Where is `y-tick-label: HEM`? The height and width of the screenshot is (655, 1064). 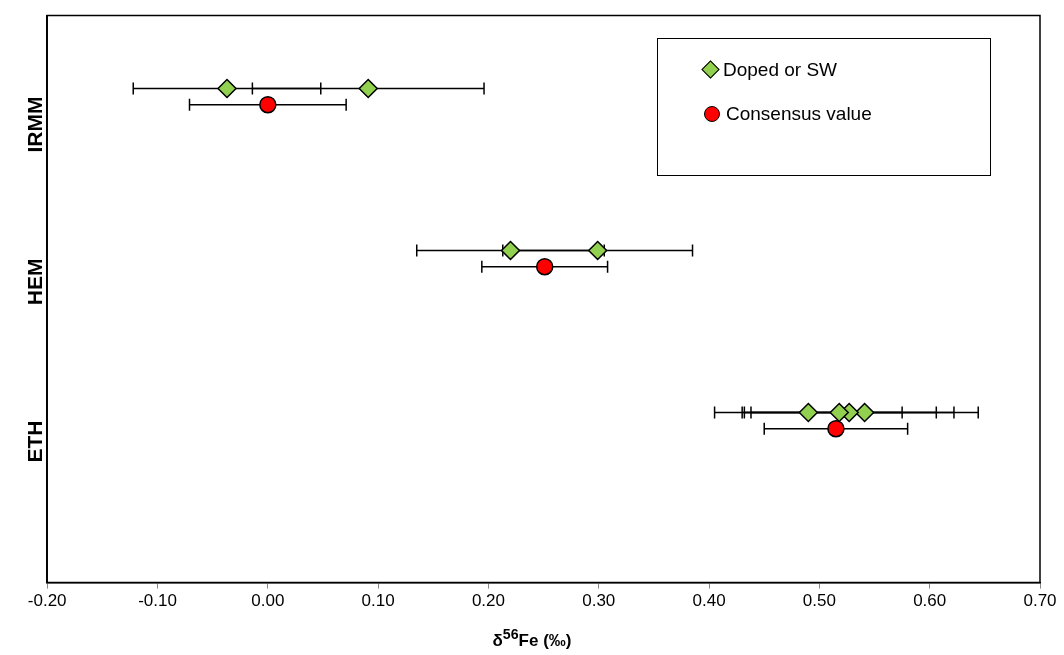
y-tick-label: HEM is located at coordinates (34, 282).